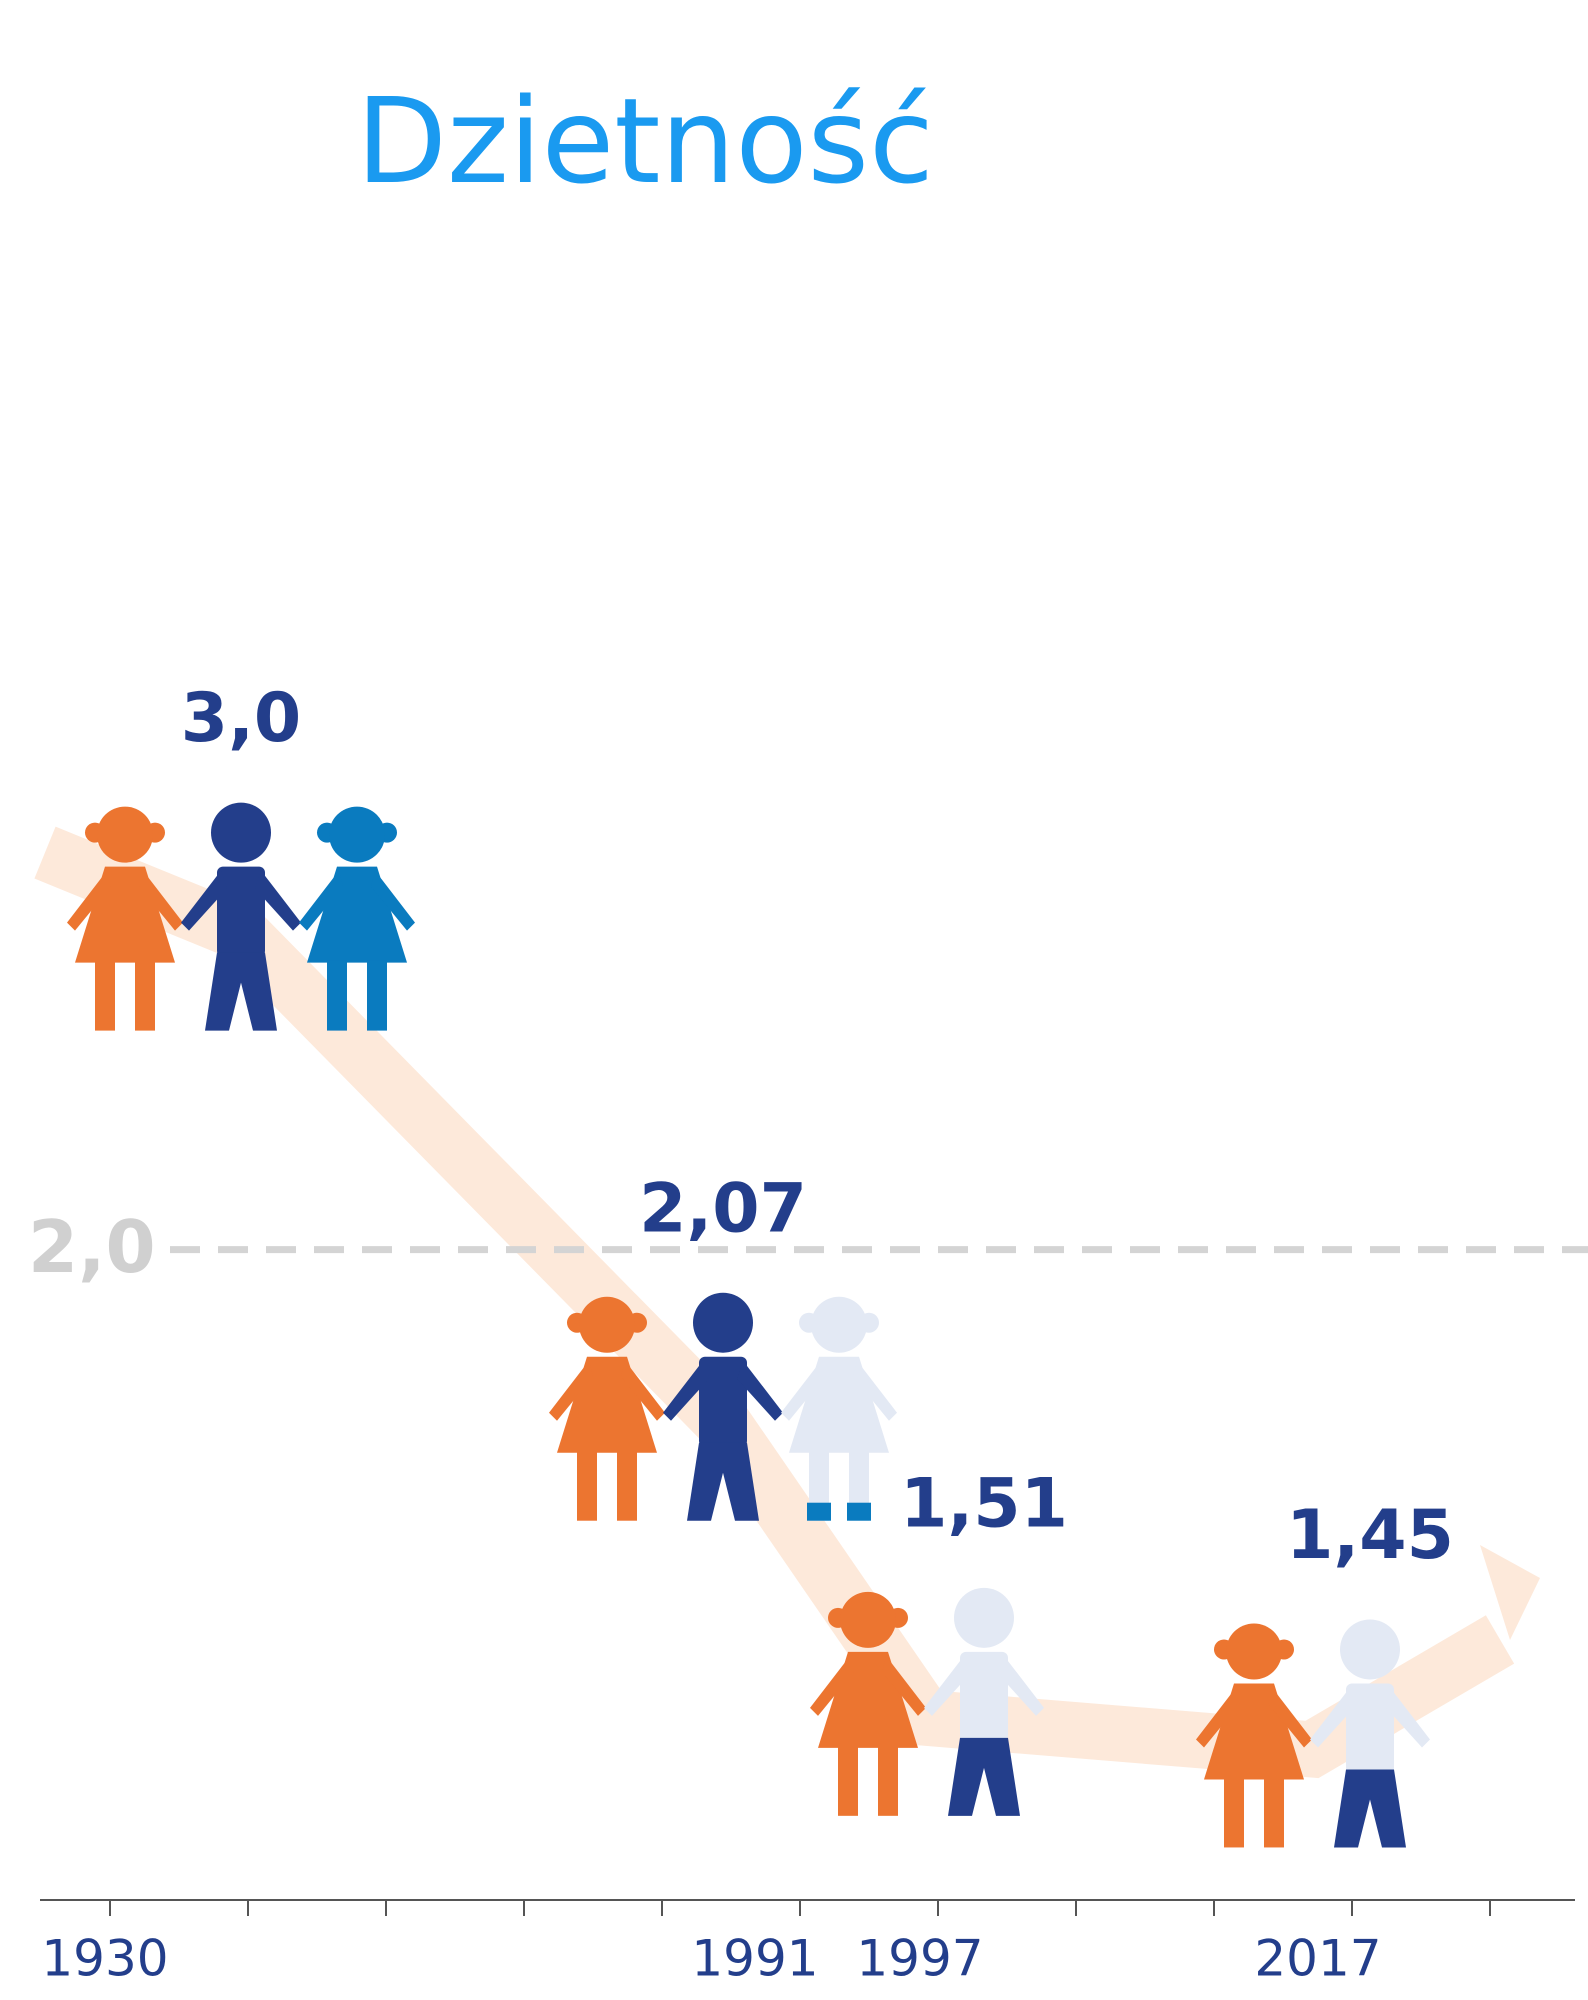  I want to click on chart-title: Dzietność, so click(645, 141).